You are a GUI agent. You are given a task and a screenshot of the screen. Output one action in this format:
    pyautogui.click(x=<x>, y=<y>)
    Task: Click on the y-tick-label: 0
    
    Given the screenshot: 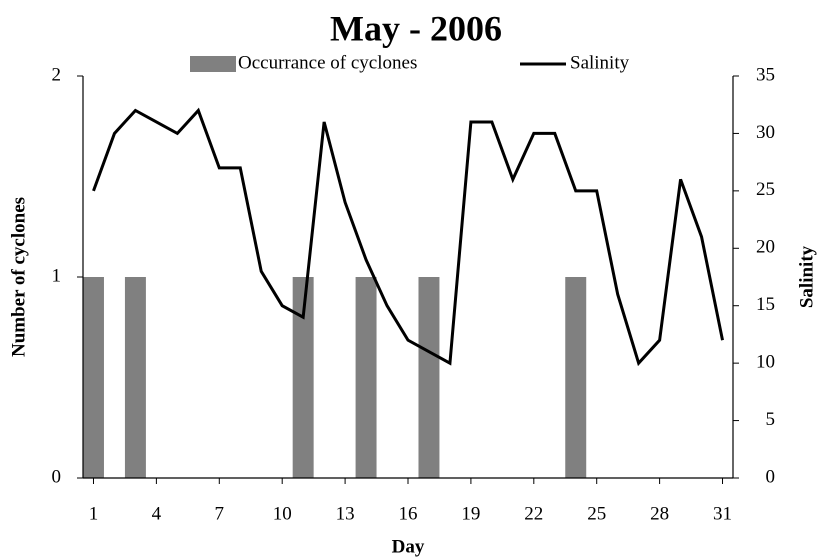 What is the action you would take?
    pyautogui.click(x=57, y=476)
    